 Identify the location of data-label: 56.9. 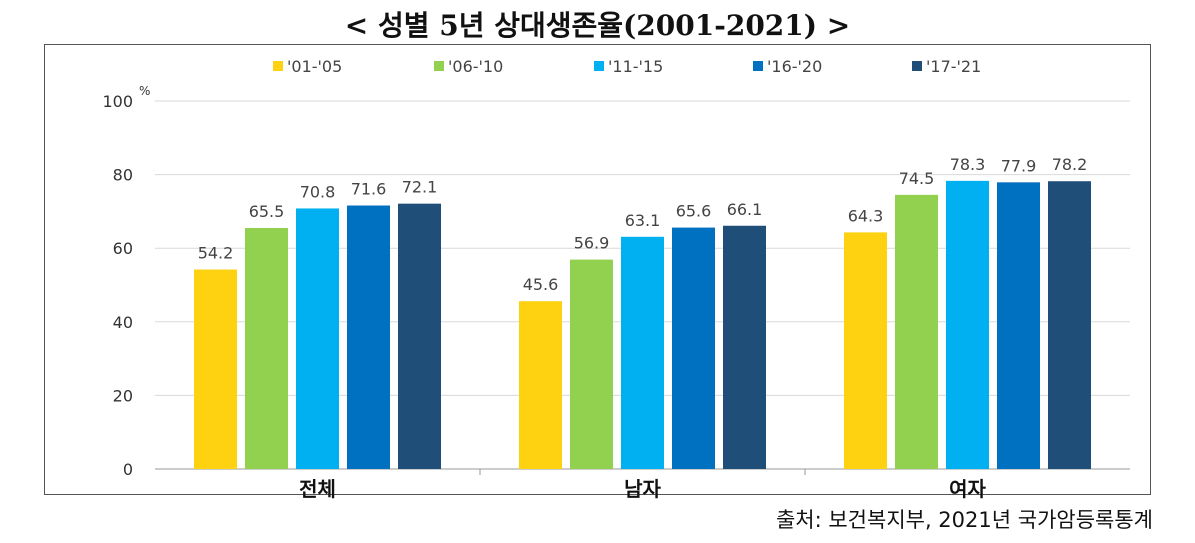
(592, 243).